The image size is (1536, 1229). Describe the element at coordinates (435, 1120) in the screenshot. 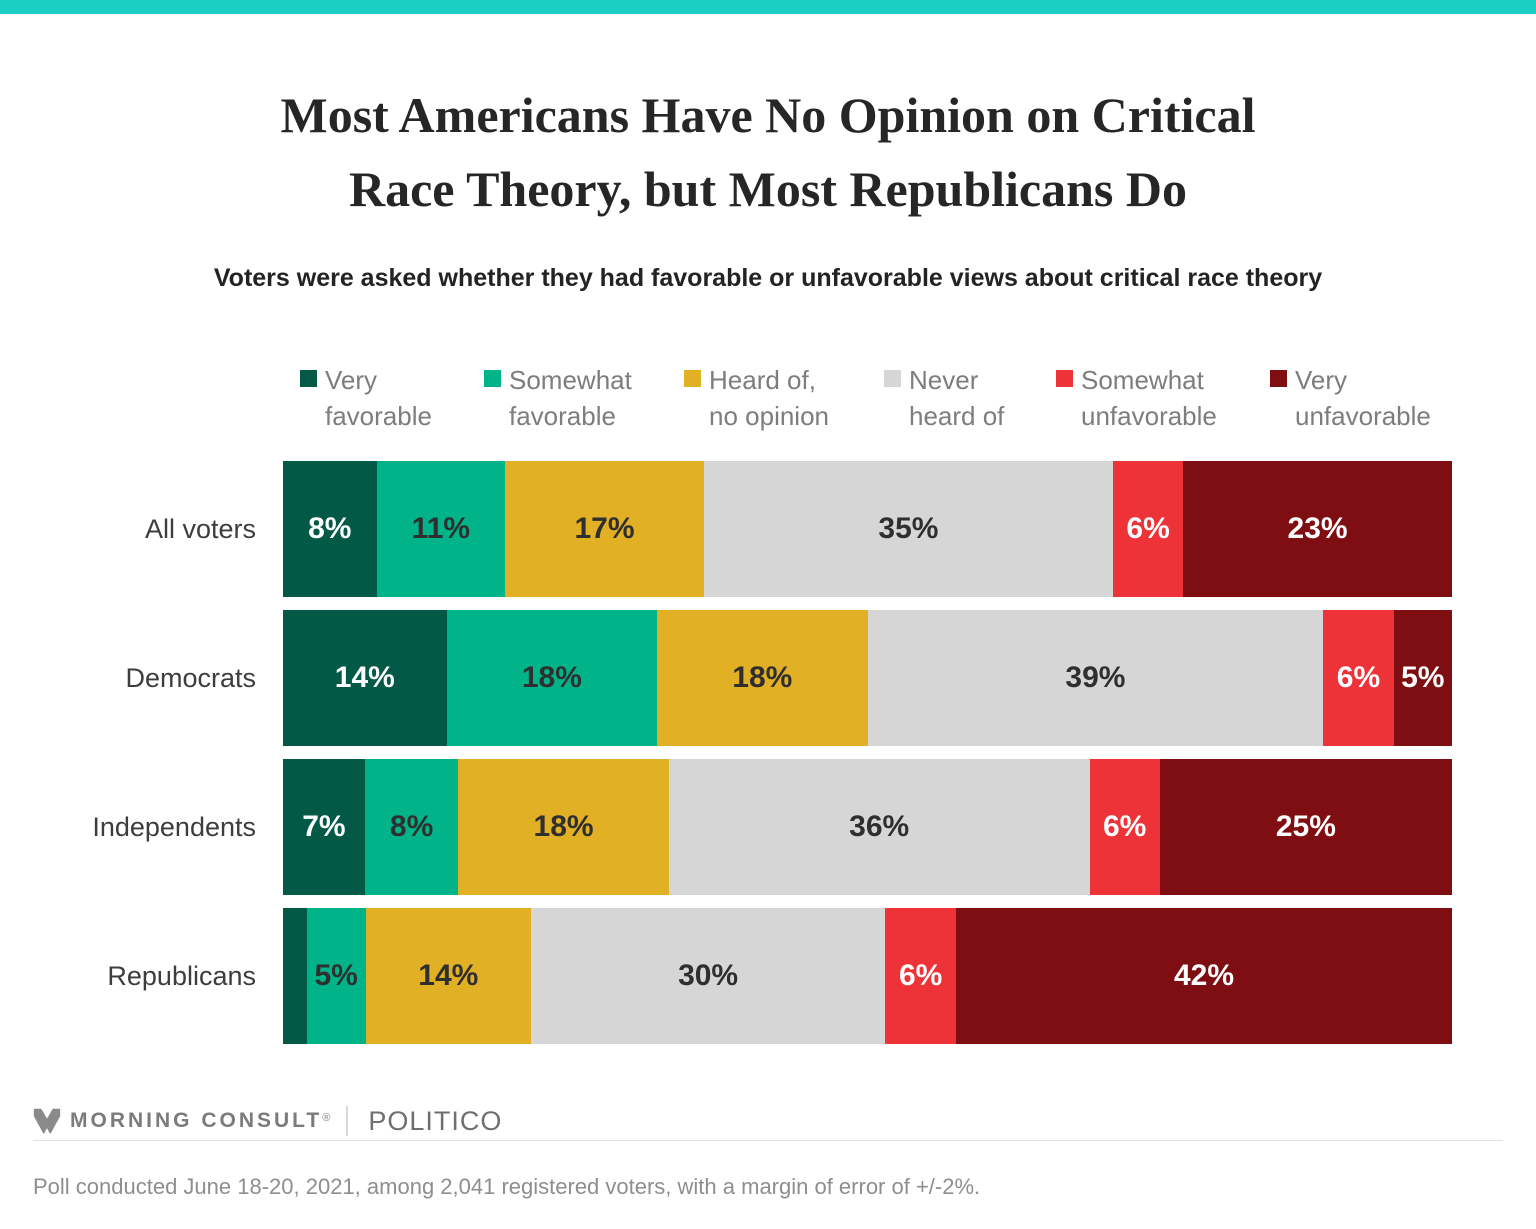

I see `partner-wordmark: POLITICO` at that location.